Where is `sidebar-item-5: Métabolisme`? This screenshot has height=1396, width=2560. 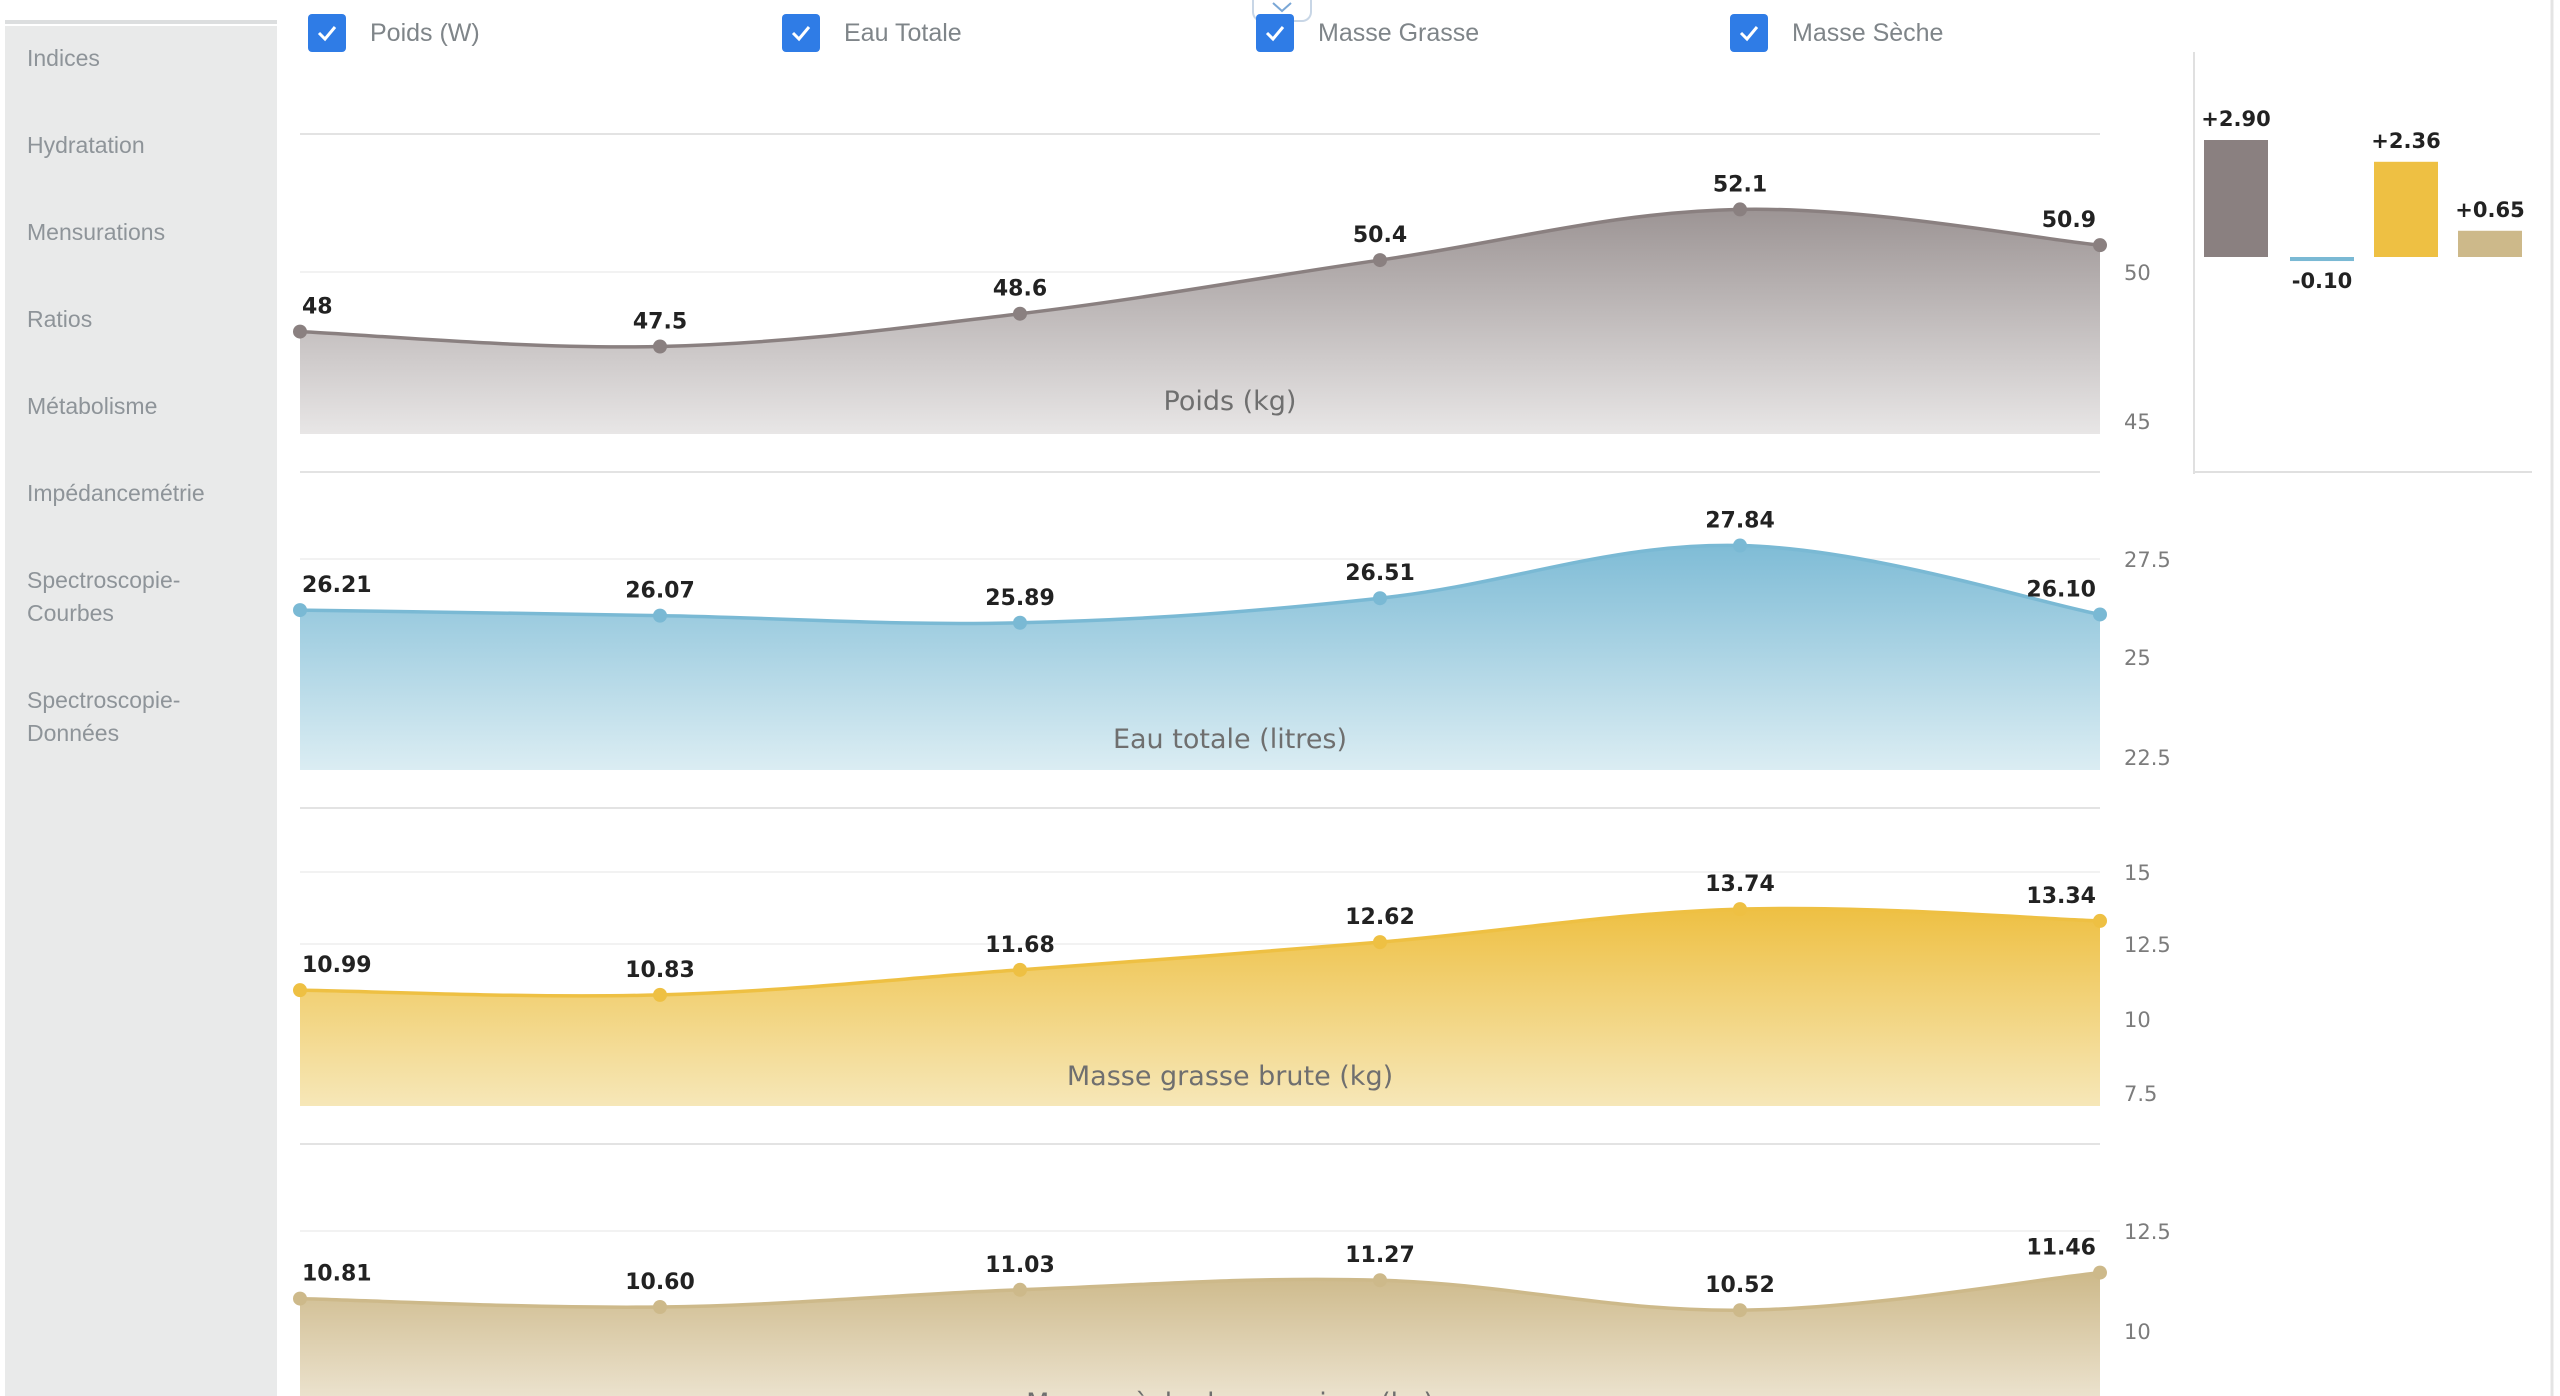 sidebar-item-5: Métabolisme is located at coordinates (92, 406).